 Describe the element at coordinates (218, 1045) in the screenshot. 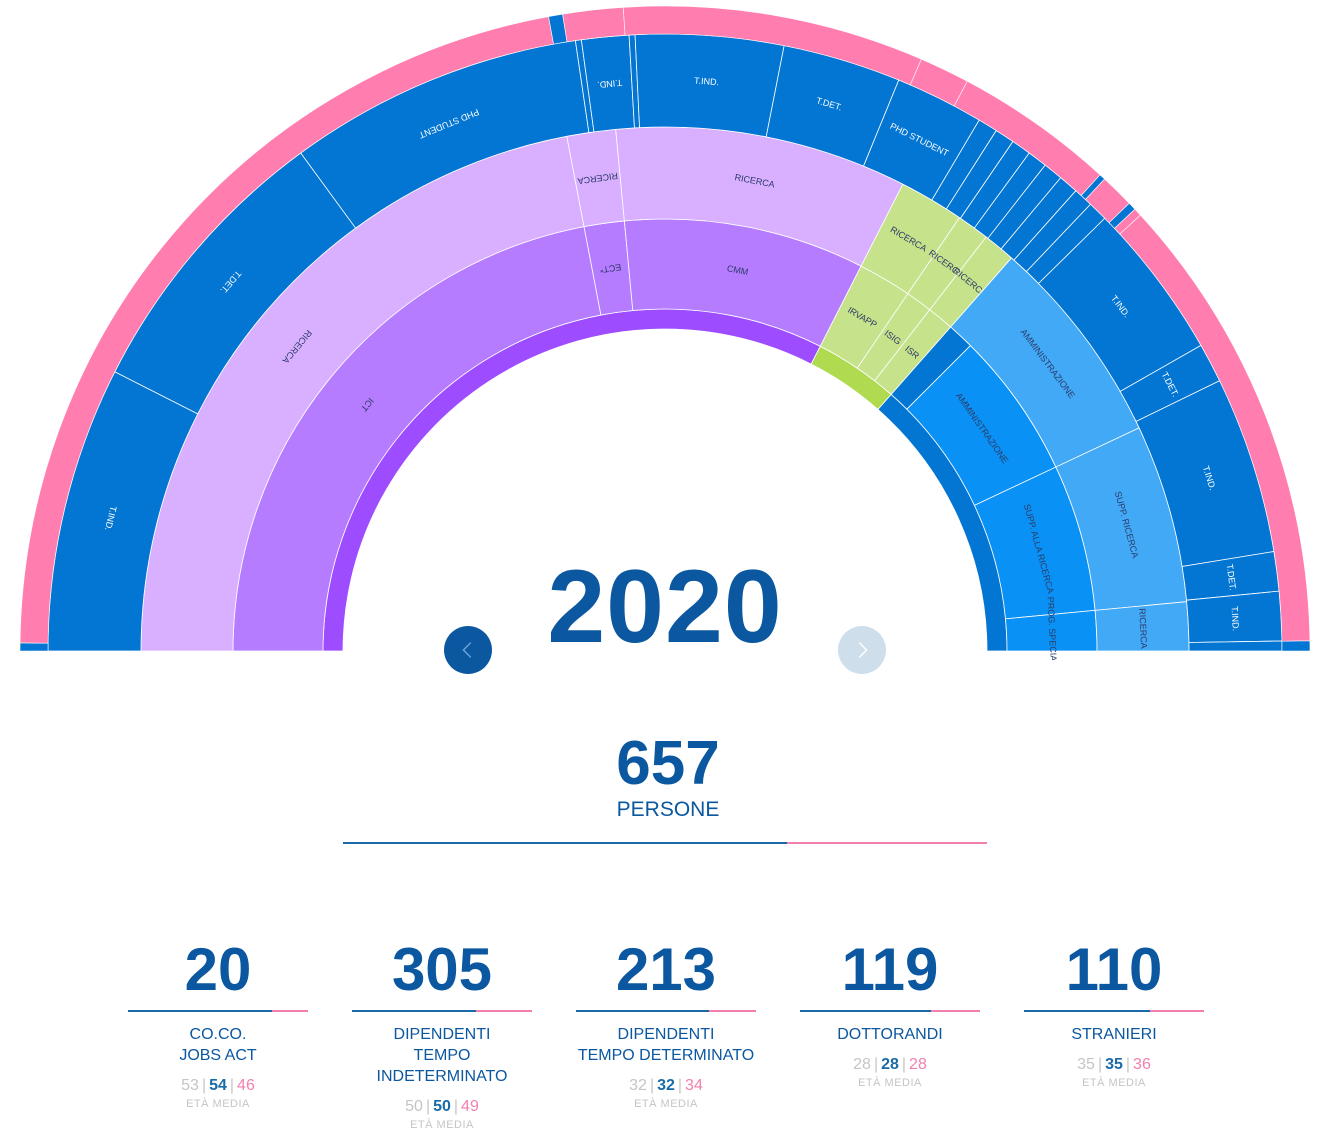

I see `stat-title: CO.CO. JOBS ACT` at that location.